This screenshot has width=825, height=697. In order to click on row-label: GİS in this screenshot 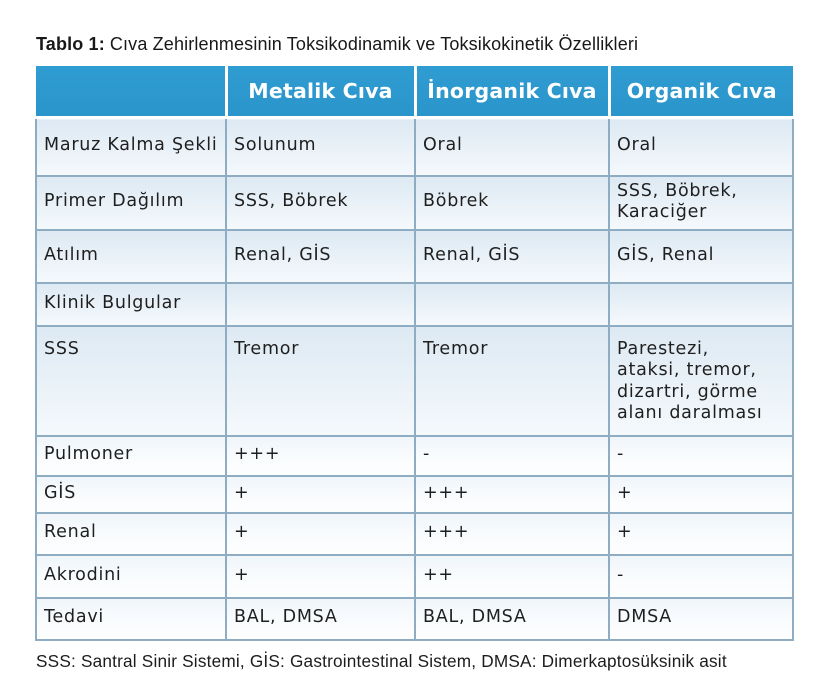, I will do `click(130, 494)`.